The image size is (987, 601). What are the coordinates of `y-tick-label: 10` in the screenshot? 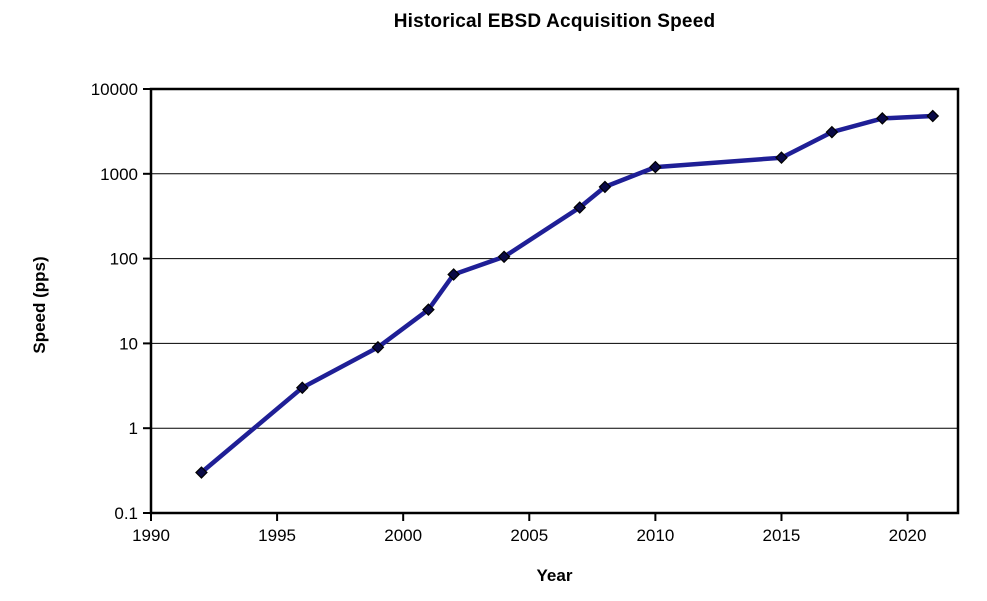 It's located at (128, 343).